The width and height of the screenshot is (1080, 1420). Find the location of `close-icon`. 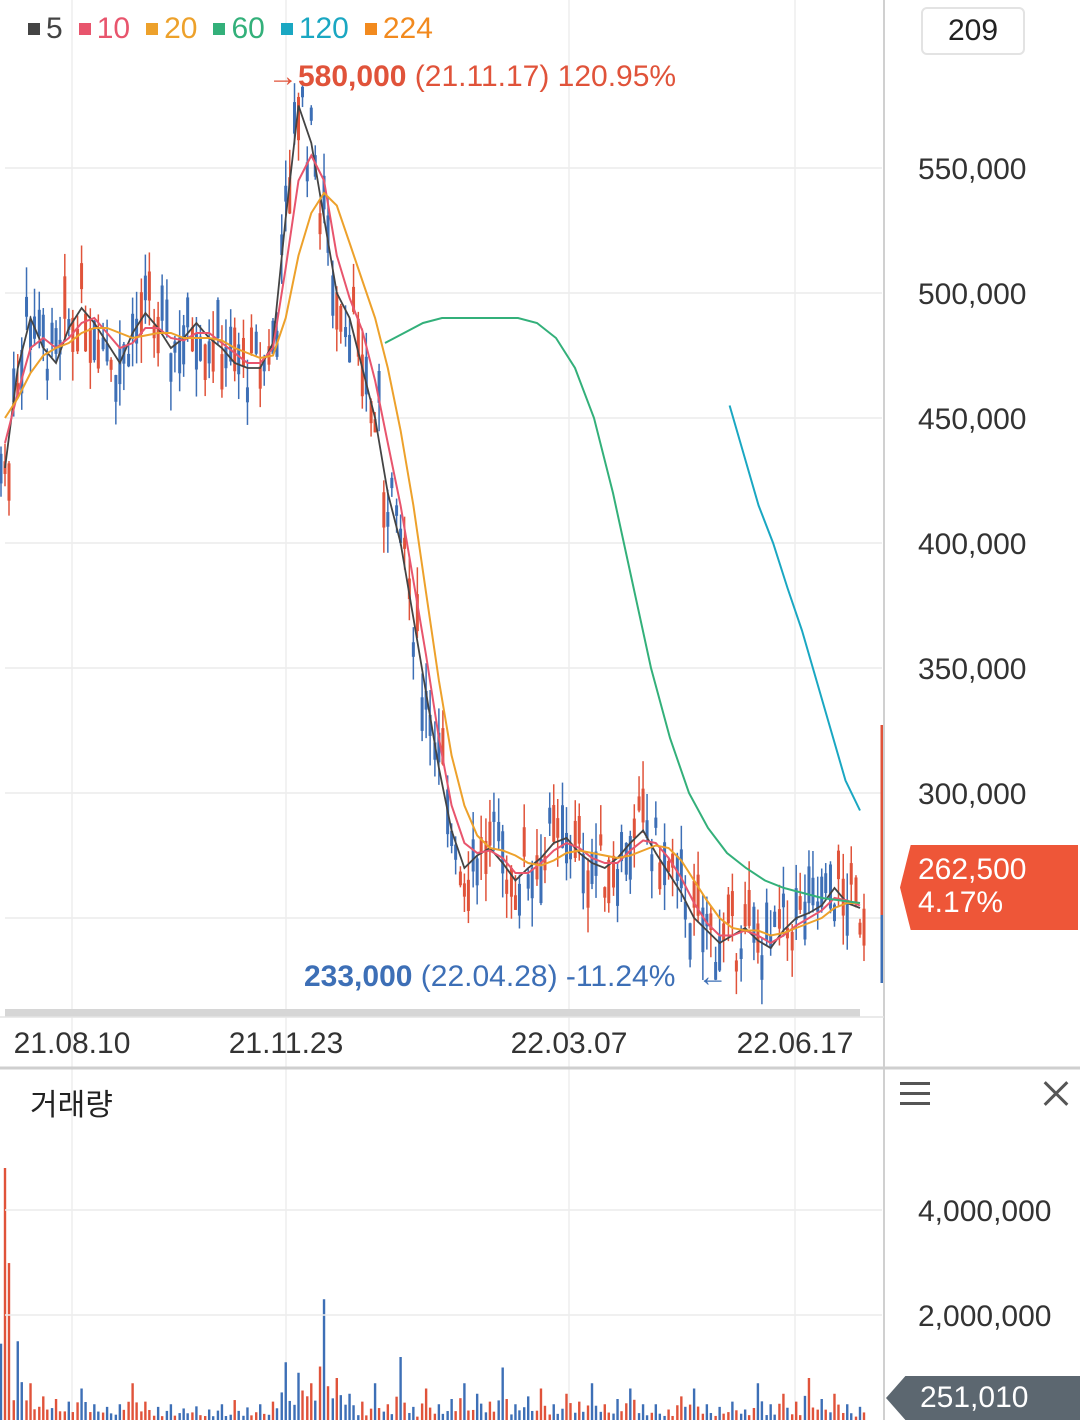

close-icon is located at coordinates (1056, 1094).